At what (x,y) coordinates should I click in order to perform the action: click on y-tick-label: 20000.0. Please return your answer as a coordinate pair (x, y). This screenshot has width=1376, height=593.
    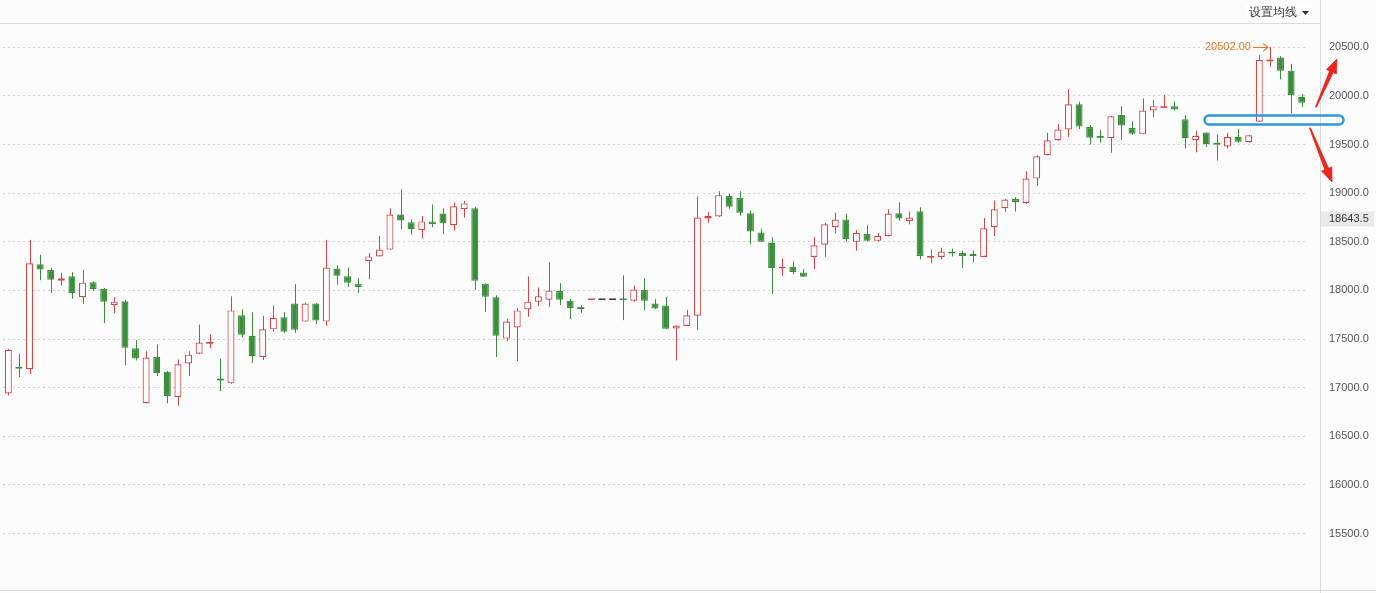
    Looking at the image, I should click on (1349, 94).